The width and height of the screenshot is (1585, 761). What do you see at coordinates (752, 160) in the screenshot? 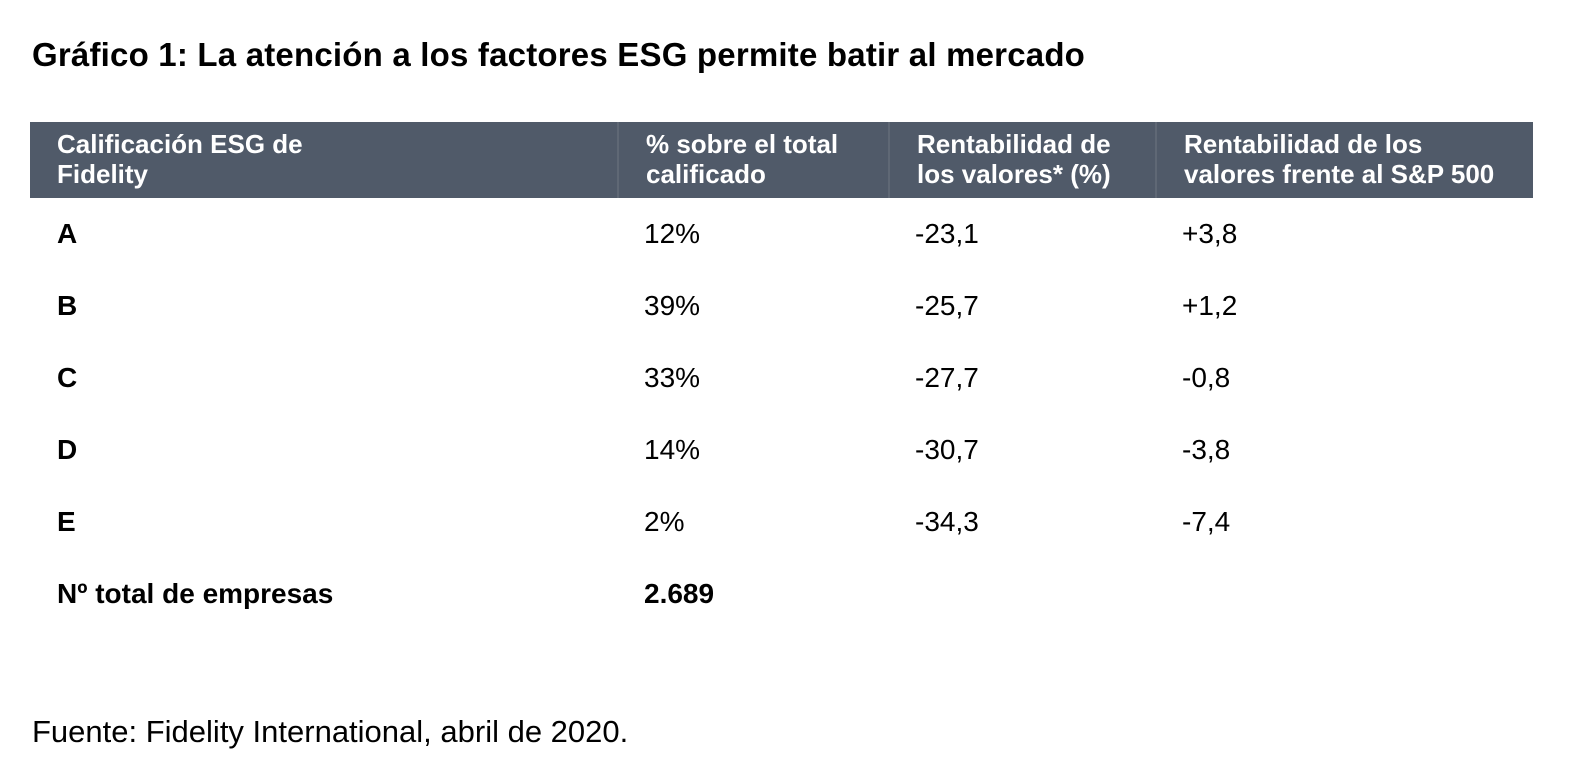
I see `column-header-pct-of-total: % sobre el total calificado` at bounding box center [752, 160].